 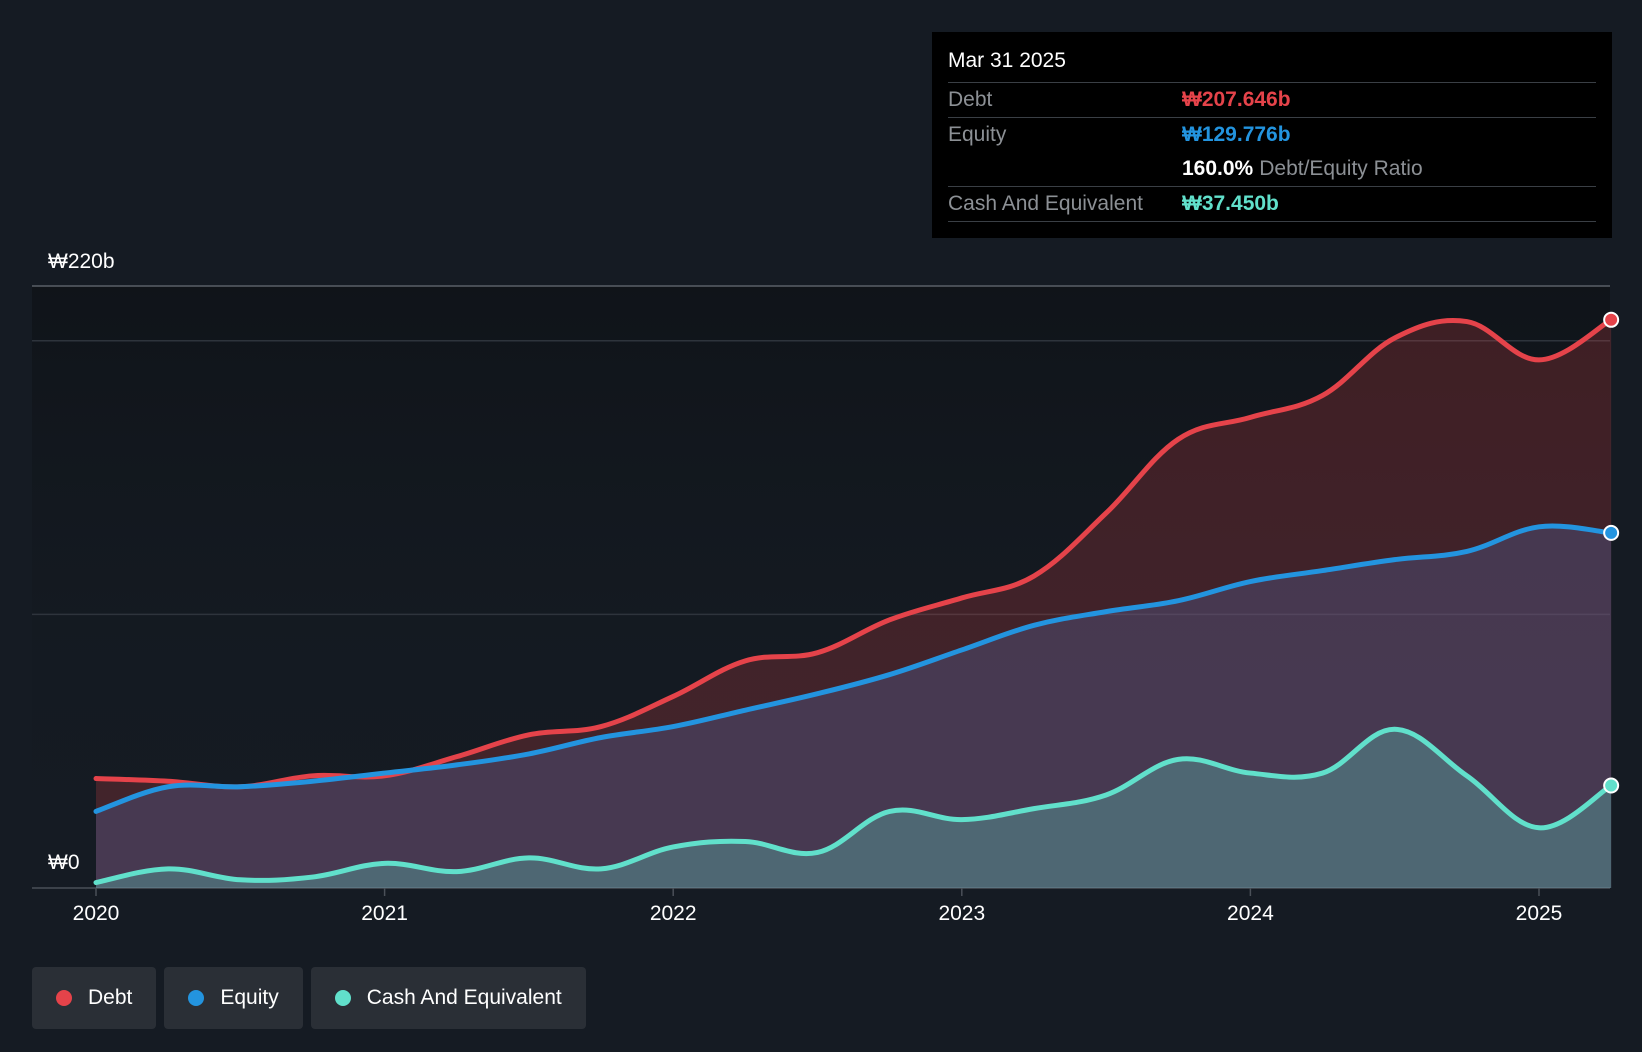 What do you see at coordinates (81, 261) in the screenshot?
I see `y-axis-max-label: ₩220b` at bounding box center [81, 261].